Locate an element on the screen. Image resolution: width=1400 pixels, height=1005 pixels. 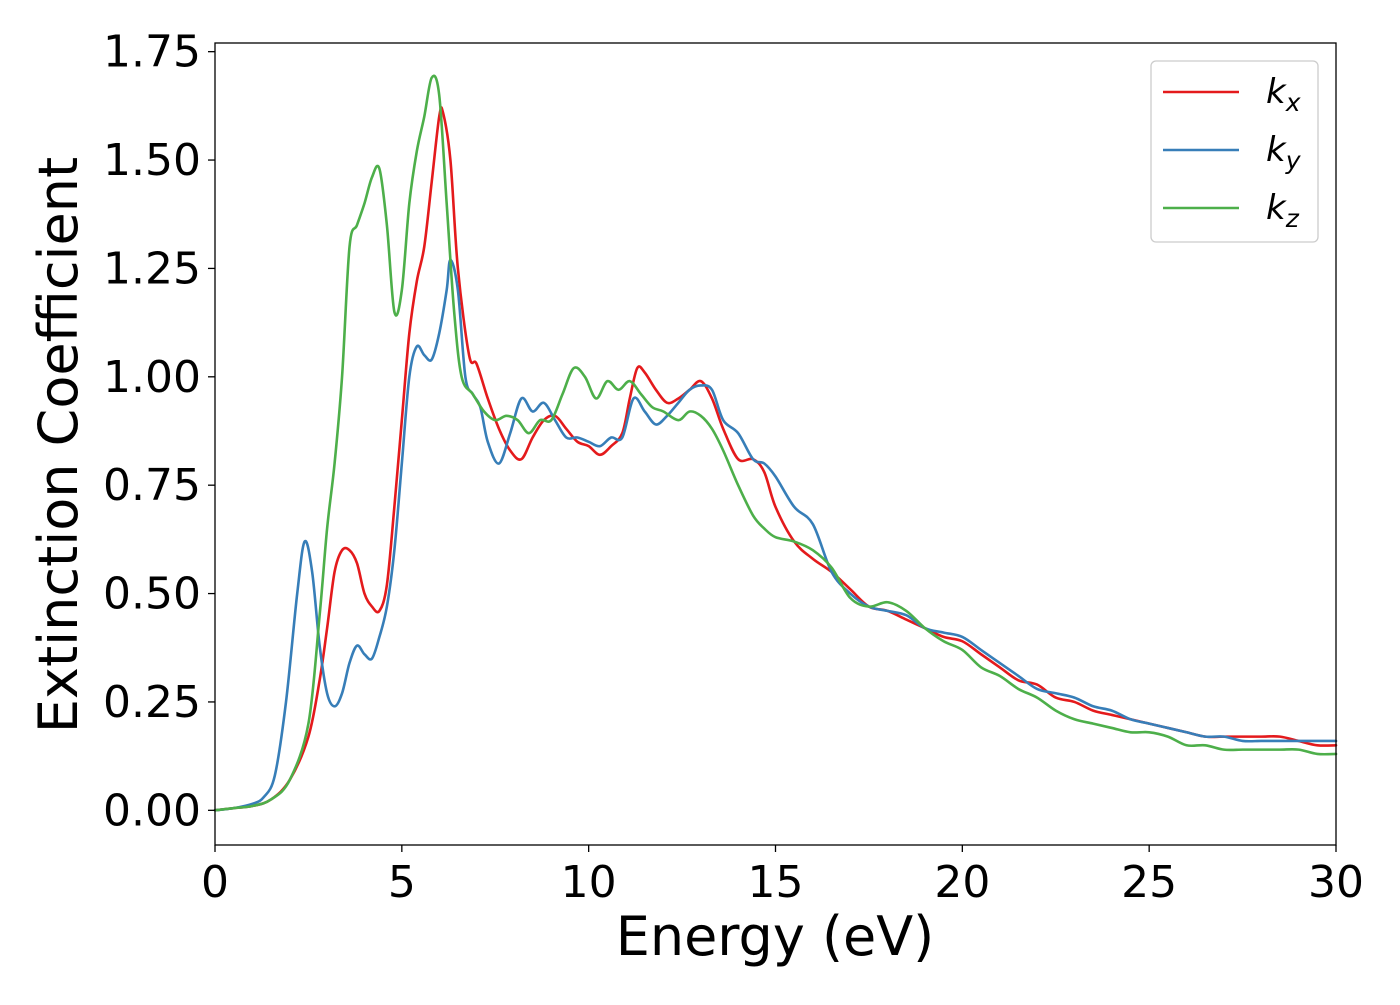
x-axis-label: Energy (eV) is located at coordinates (775, 936).